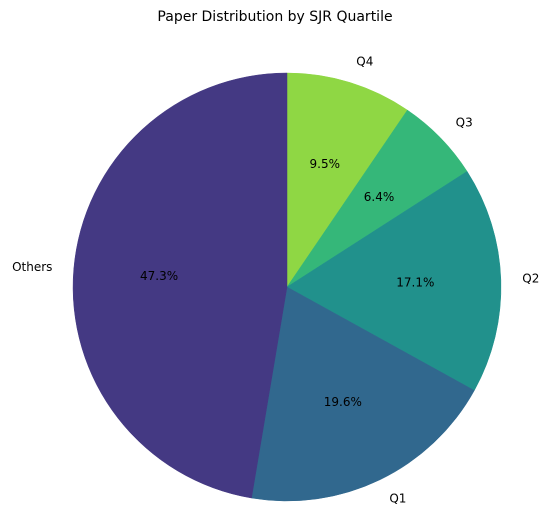 The width and height of the screenshot is (550, 511). I want to click on slice-label-q3: Q3, so click(464, 122).